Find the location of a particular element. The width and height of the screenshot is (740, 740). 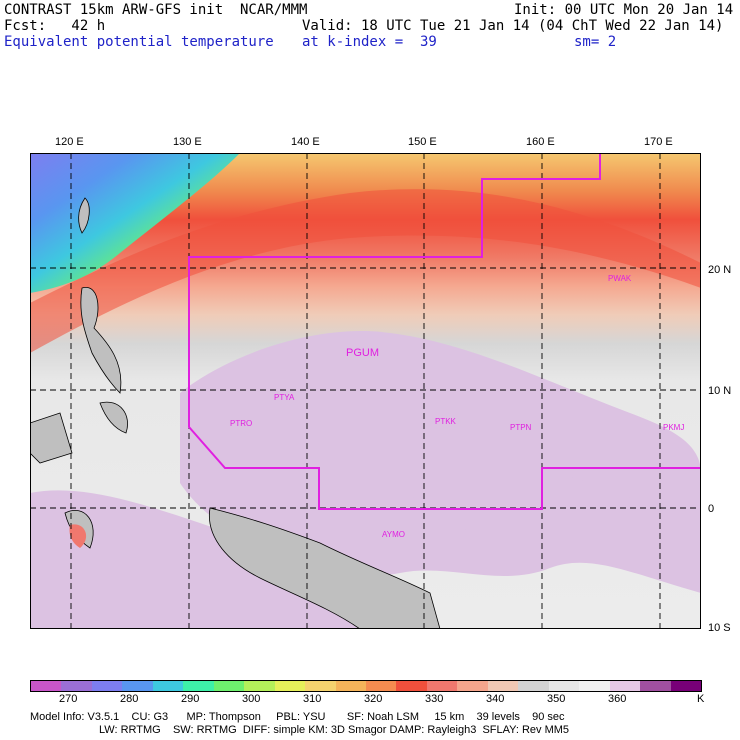

station-ptpn: PTPN is located at coordinates (521, 427).